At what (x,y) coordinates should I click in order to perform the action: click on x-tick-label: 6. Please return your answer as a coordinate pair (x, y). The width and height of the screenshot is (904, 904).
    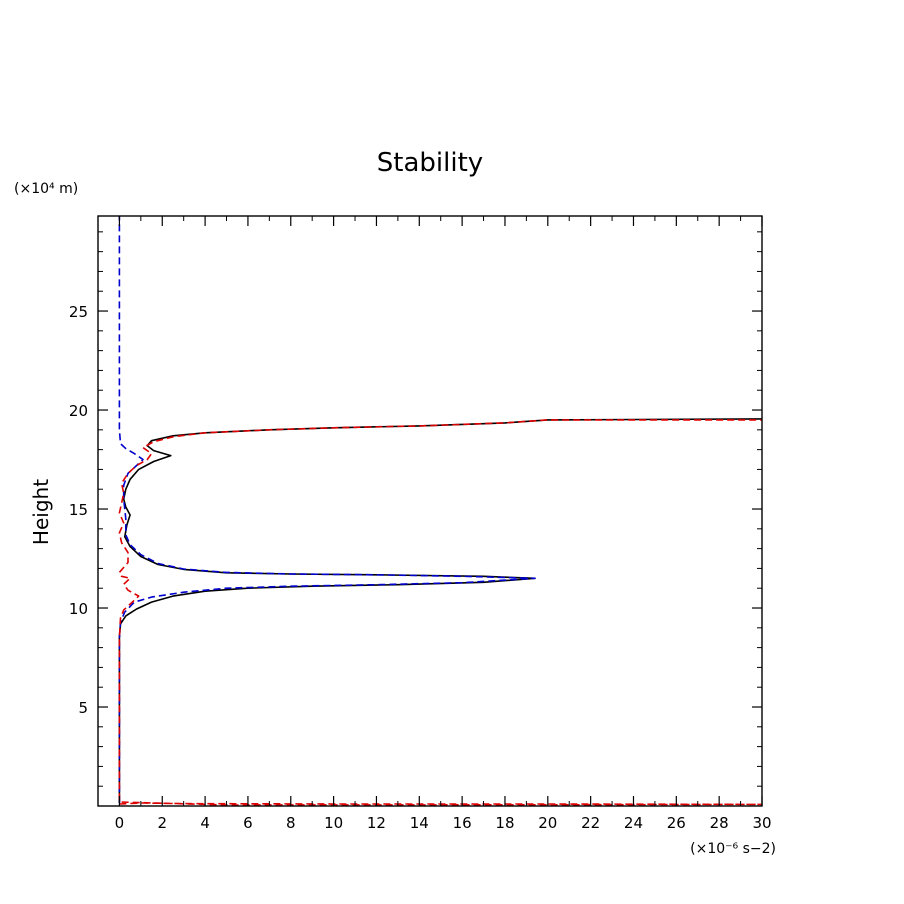
    Looking at the image, I should click on (248, 823).